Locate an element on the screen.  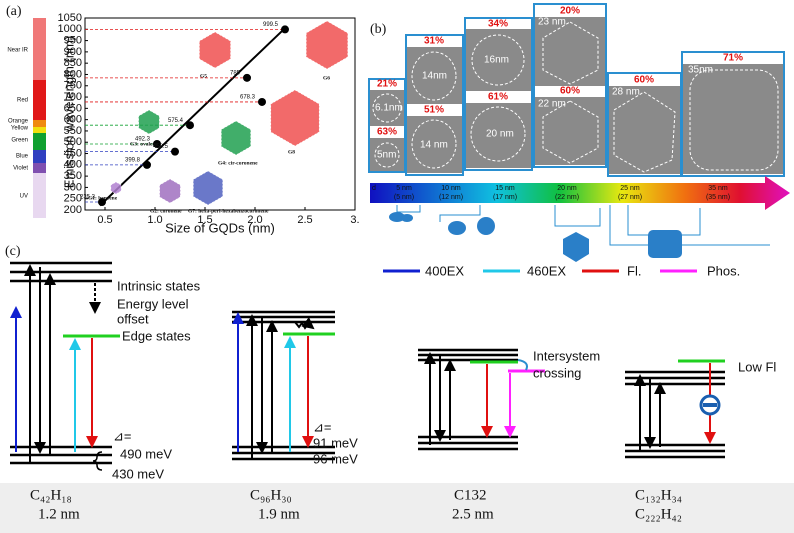
arrow-label: (22 nm) is located at coordinates (567, 197).